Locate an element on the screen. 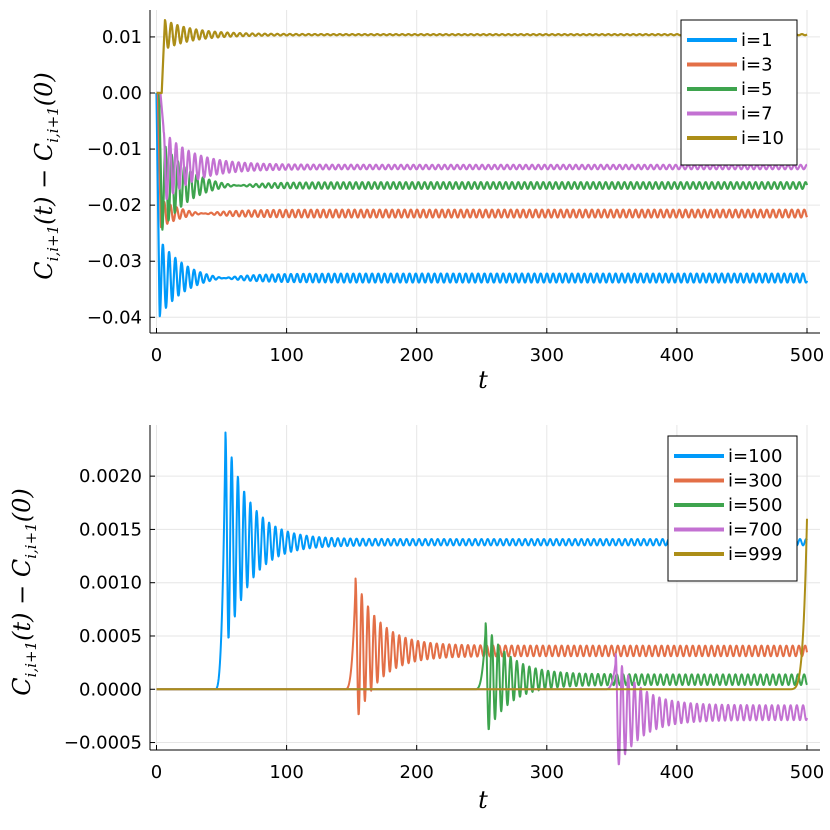 Image resolution: width=830 pixels, height=830 pixels. y-tick-label: −0.0005 is located at coordinates (103, 743).